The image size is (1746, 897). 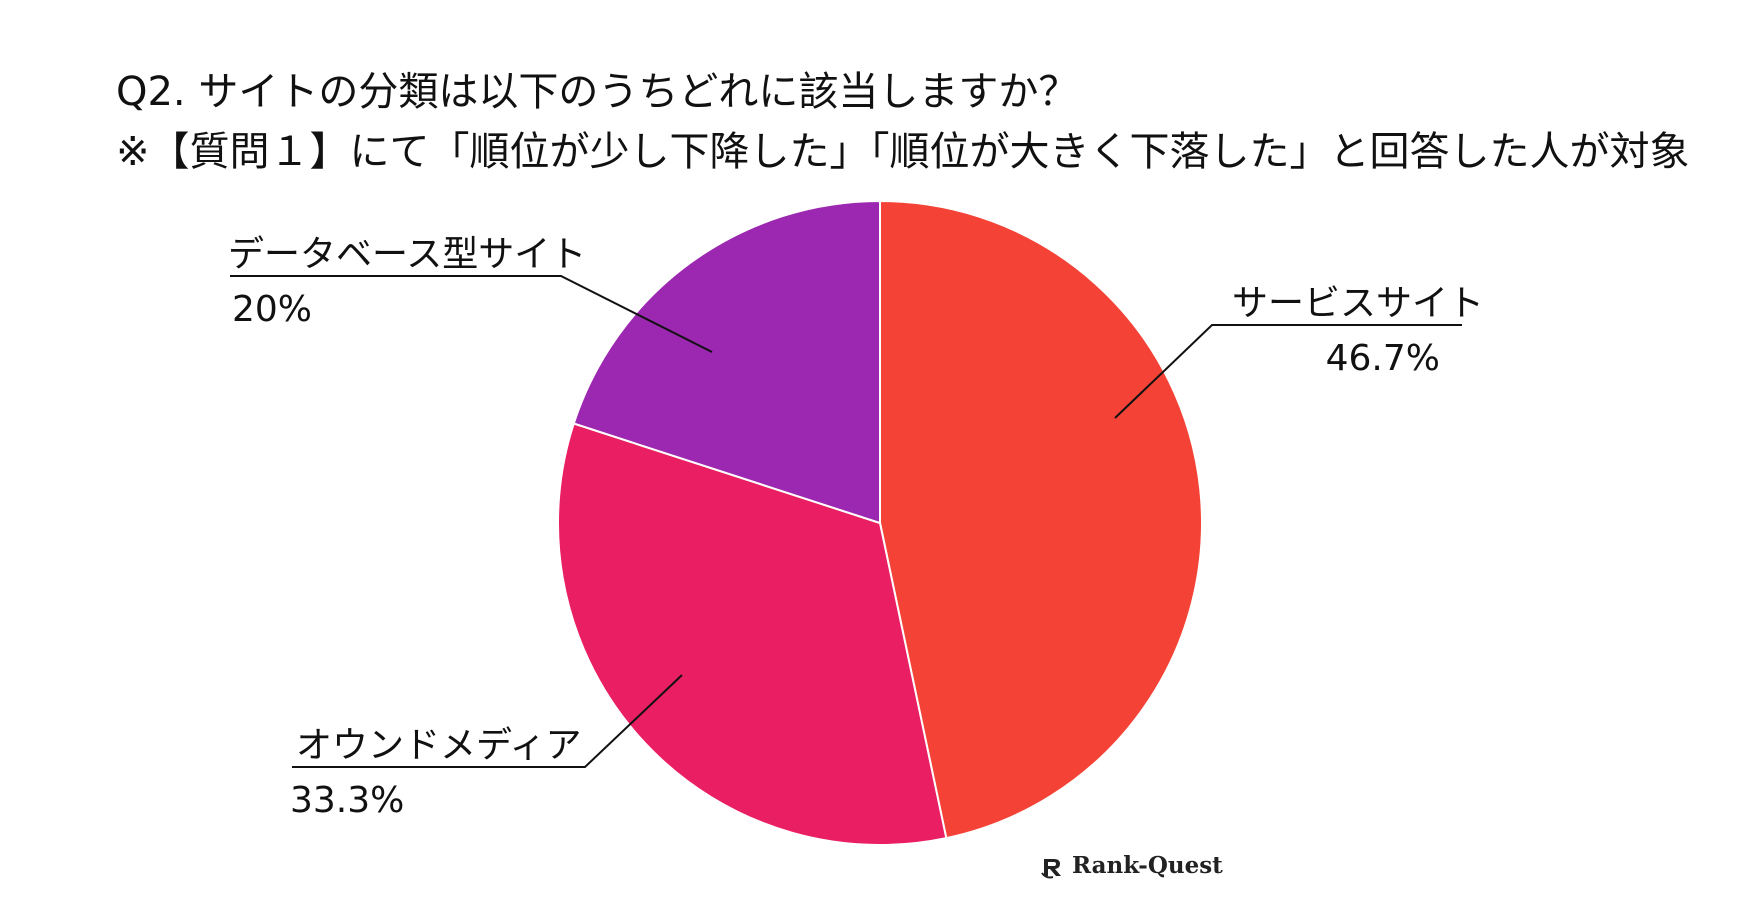 What do you see at coordinates (903, 152) in the screenshot?
I see `chart-subtitle: ※【質問１】にて「順位が少し下降した」「順位が大きく下落した」と回答した人が対象` at bounding box center [903, 152].